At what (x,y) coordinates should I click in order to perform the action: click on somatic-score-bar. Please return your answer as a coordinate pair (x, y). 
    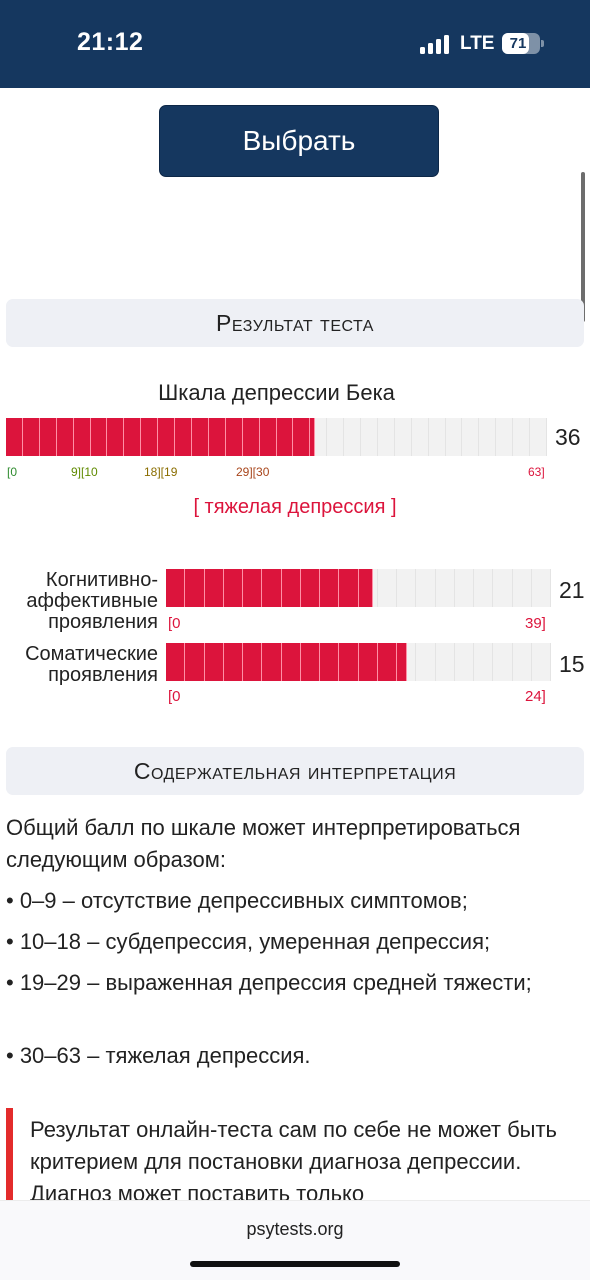
    Looking at the image, I should click on (358, 662).